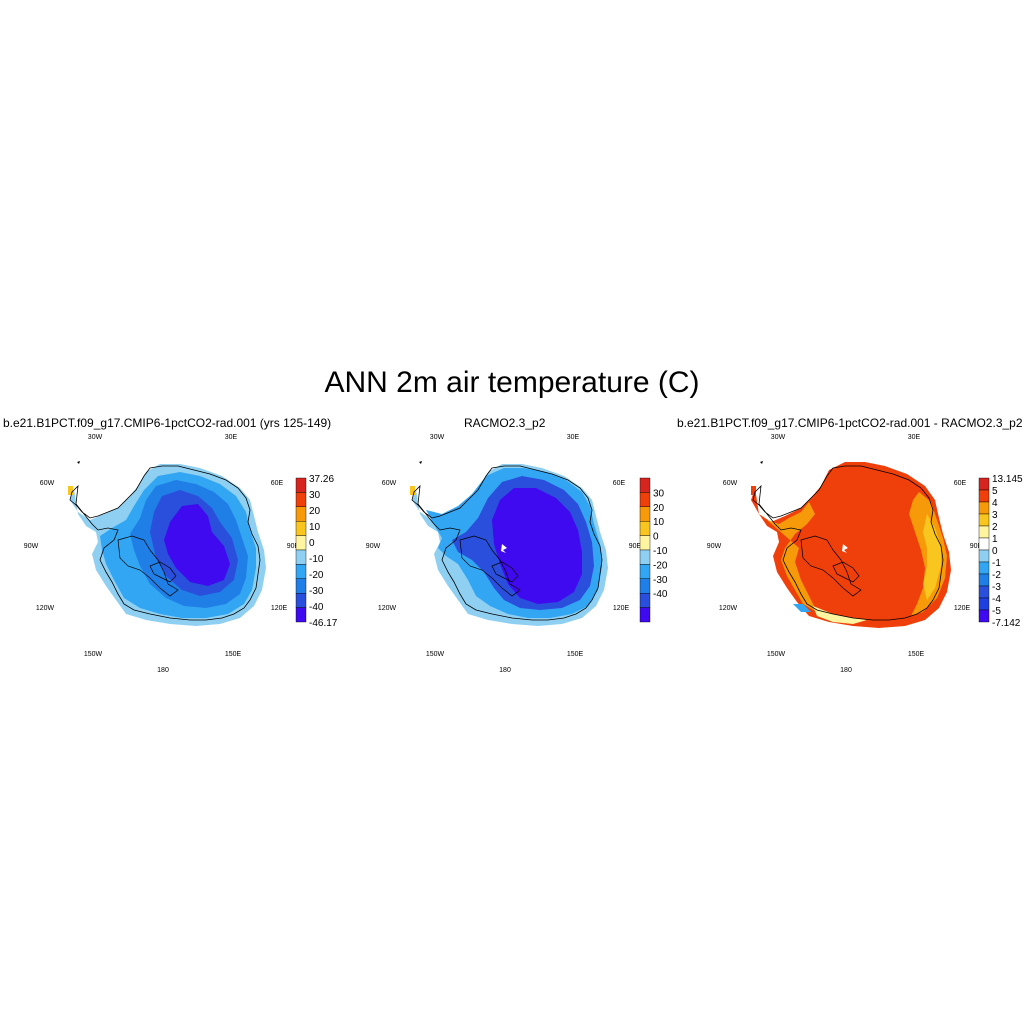  Describe the element at coordinates (1006, 623) in the screenshot. I see `colorbar-label: -7.142` at that location.